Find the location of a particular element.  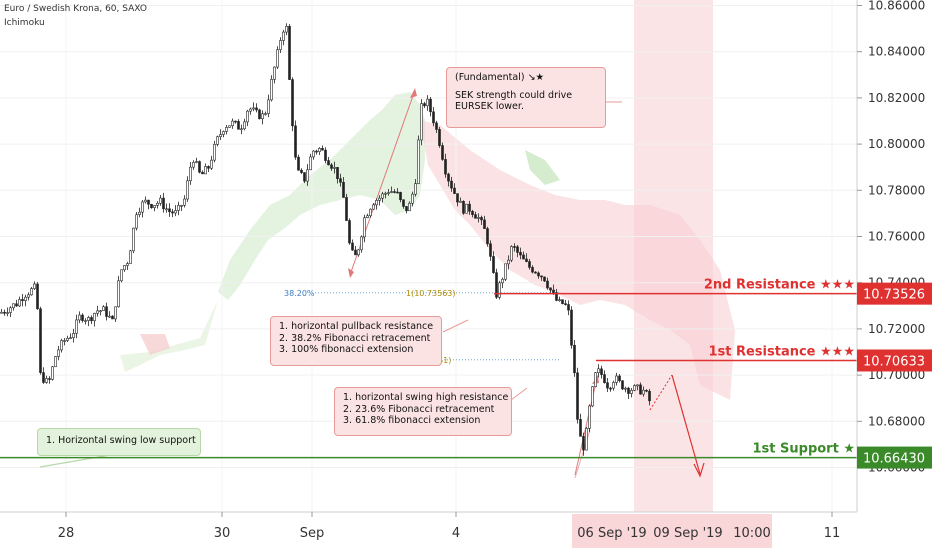

x-highlight-range is located at coordinates (672, 531).